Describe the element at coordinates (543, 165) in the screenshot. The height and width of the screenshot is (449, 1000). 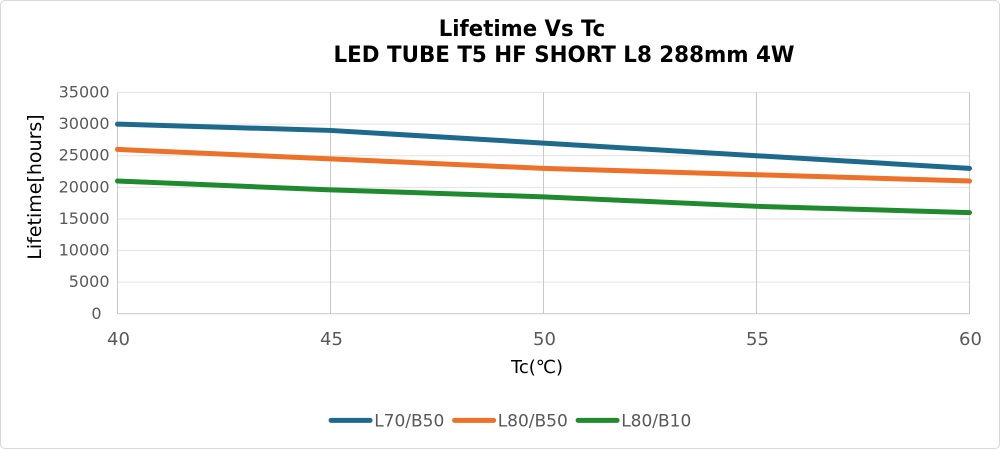
I see `series-line-l80-b50` at that location.